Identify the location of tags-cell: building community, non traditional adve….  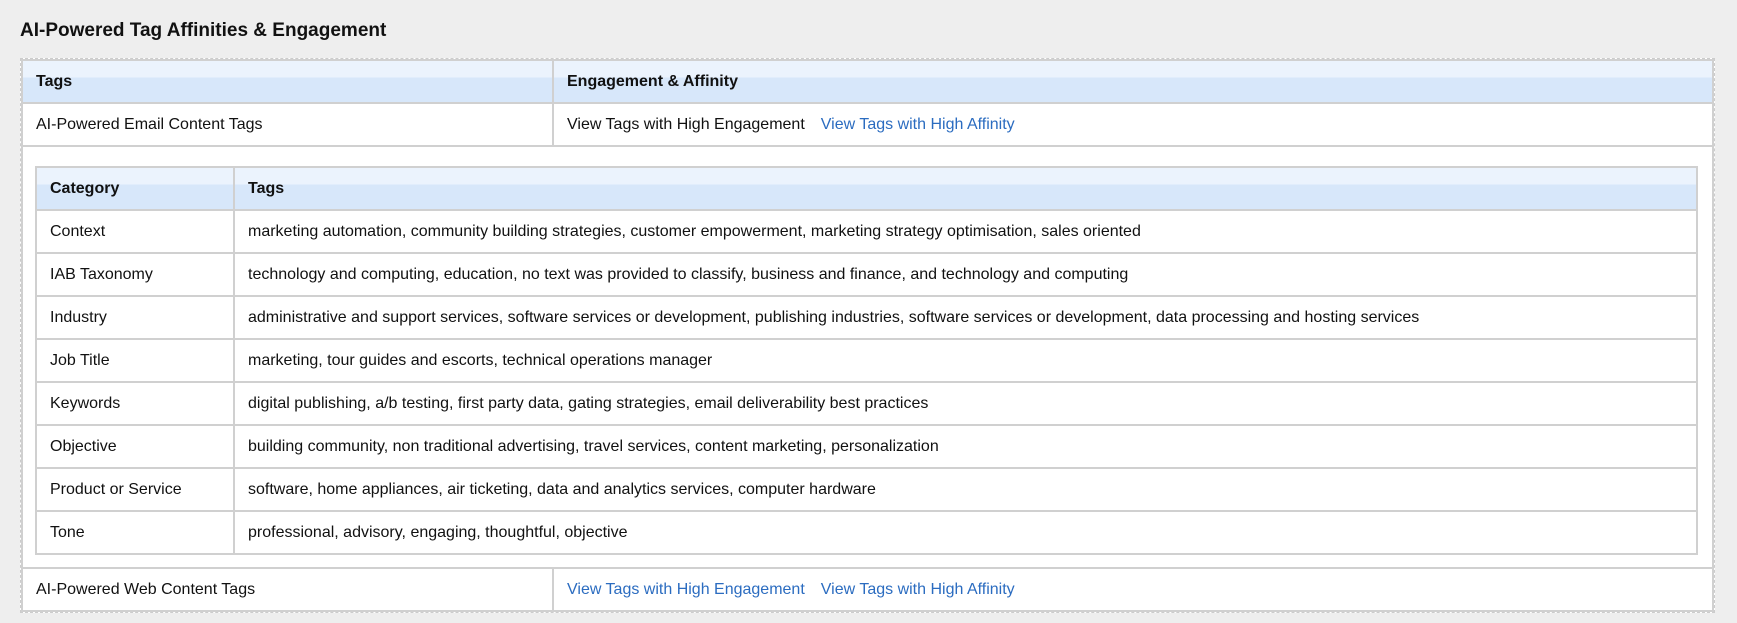
(965, 446).